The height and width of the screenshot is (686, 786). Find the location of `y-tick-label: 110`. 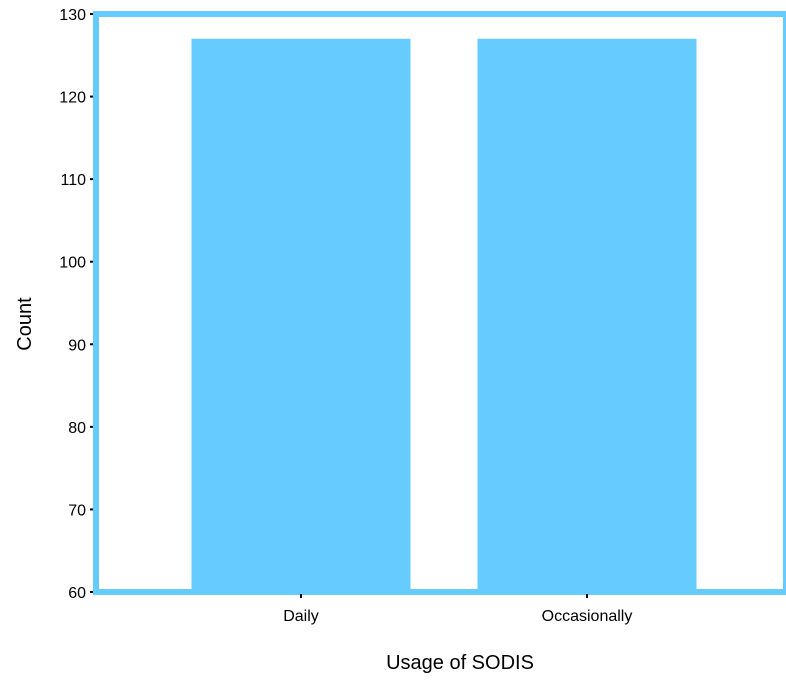

y-tick-label: 110 is located at coordinates (73, 180).